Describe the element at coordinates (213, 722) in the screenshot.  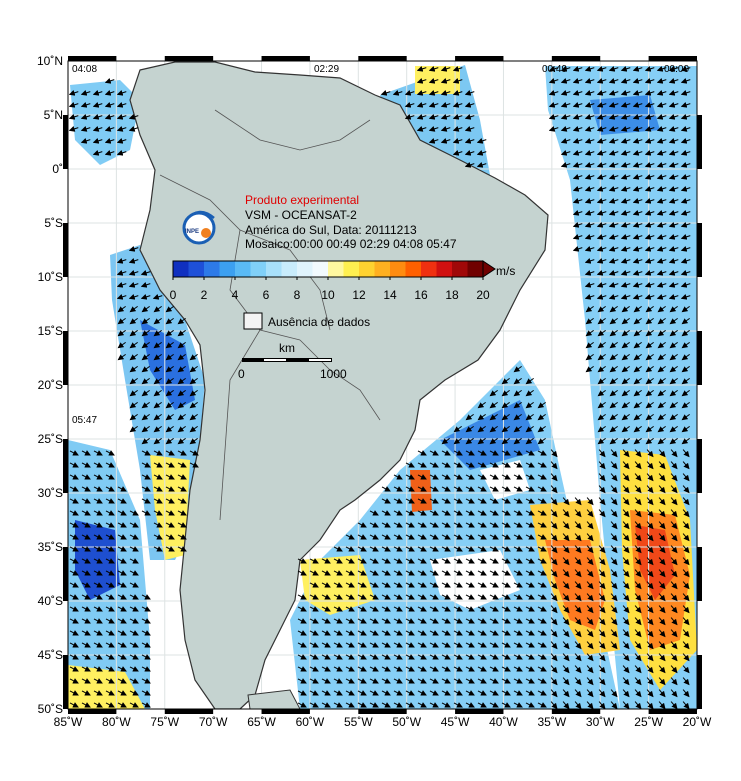
I see `longitude-tick-label: 70˚W` at that location.